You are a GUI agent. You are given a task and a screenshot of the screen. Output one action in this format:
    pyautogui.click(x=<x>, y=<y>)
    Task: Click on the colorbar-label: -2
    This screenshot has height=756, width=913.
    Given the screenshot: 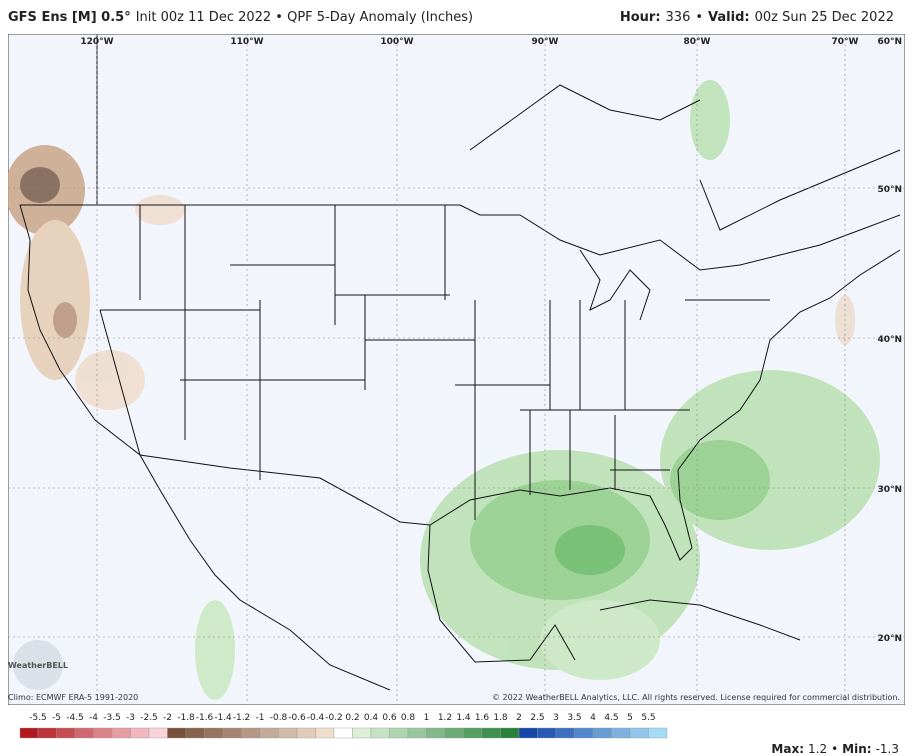 What is the action you would take?
    pyautogui.click(x=167, y=718)
    